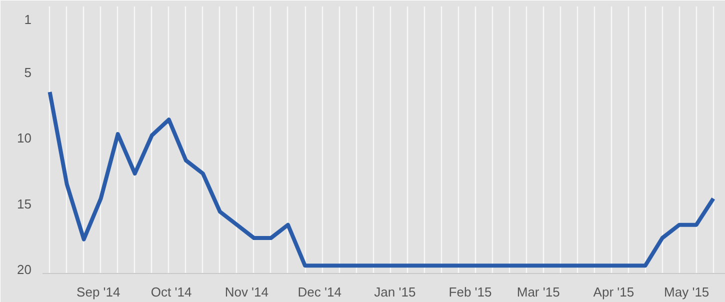  Describe the element at coordinates (246, 292) in the screenshot. I see `x-tick-label: Nov '14` at that location.